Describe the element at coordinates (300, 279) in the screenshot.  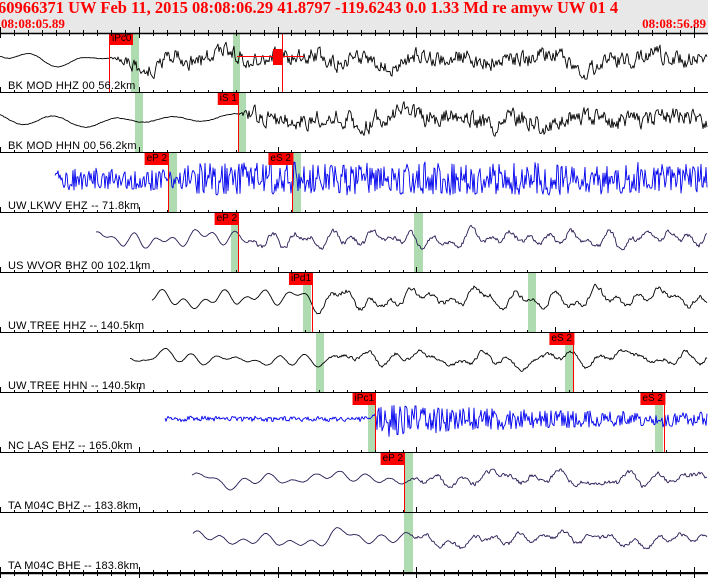
I see `phase-pick-label: iPd1` at that location.